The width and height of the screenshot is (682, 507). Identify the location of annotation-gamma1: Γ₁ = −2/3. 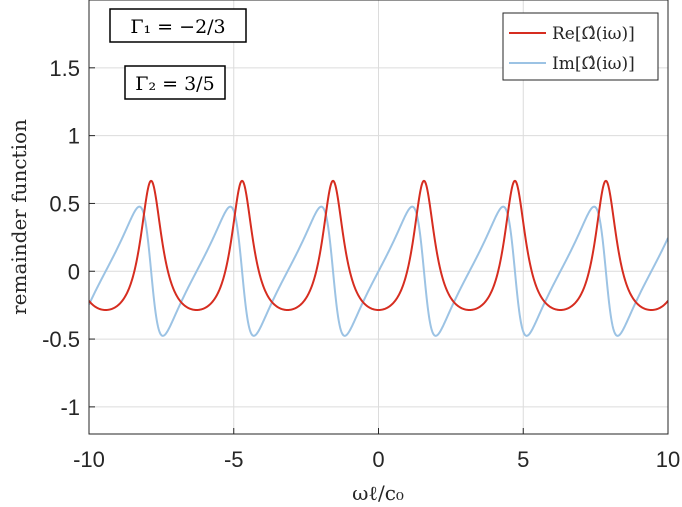
(178, 25).